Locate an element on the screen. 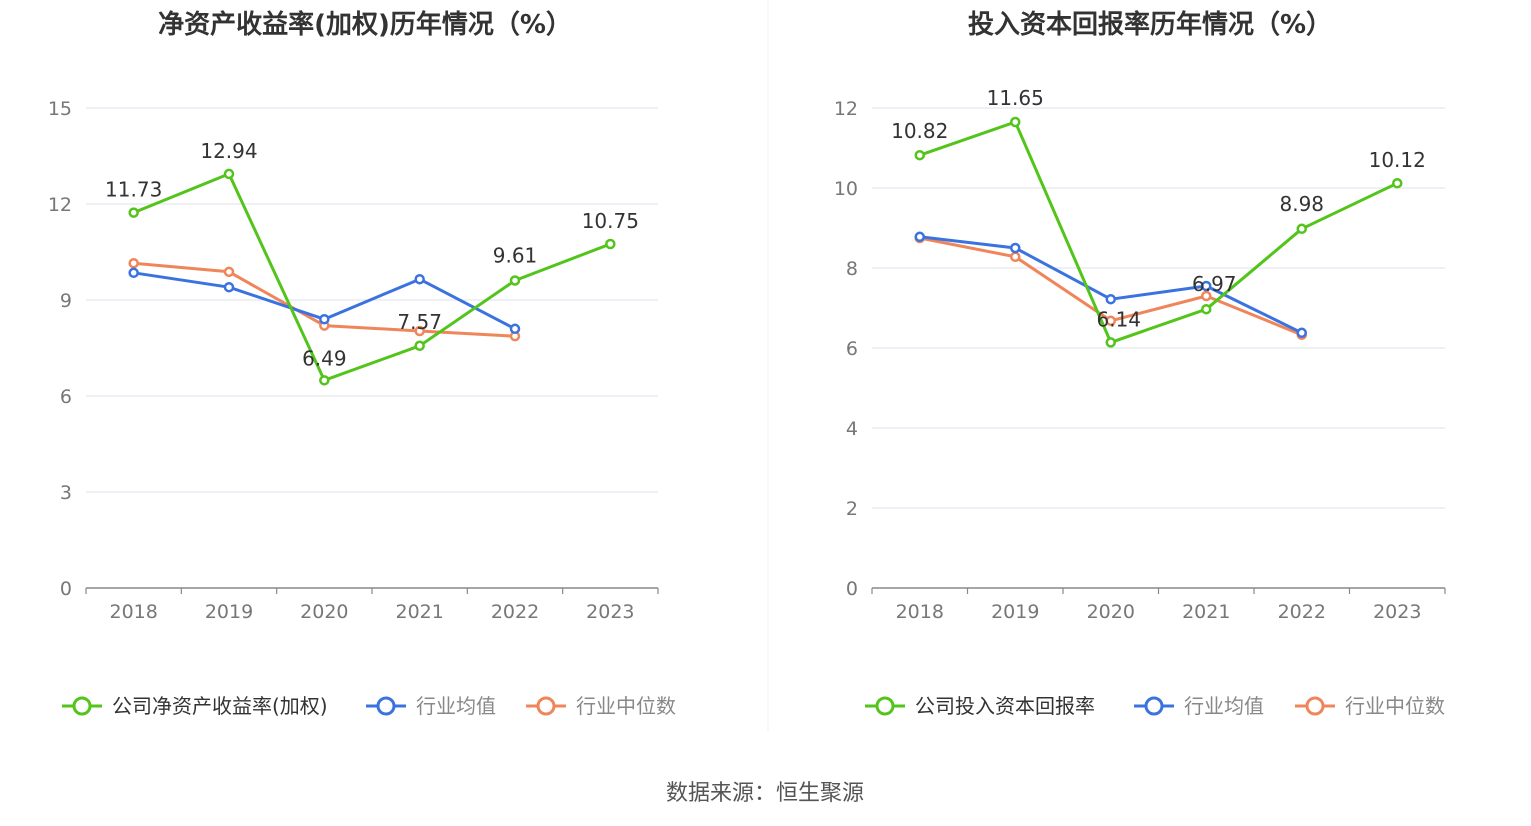 The image size is (1531, 826). data-label: 6.14 is located at coordinates (1118, 319).